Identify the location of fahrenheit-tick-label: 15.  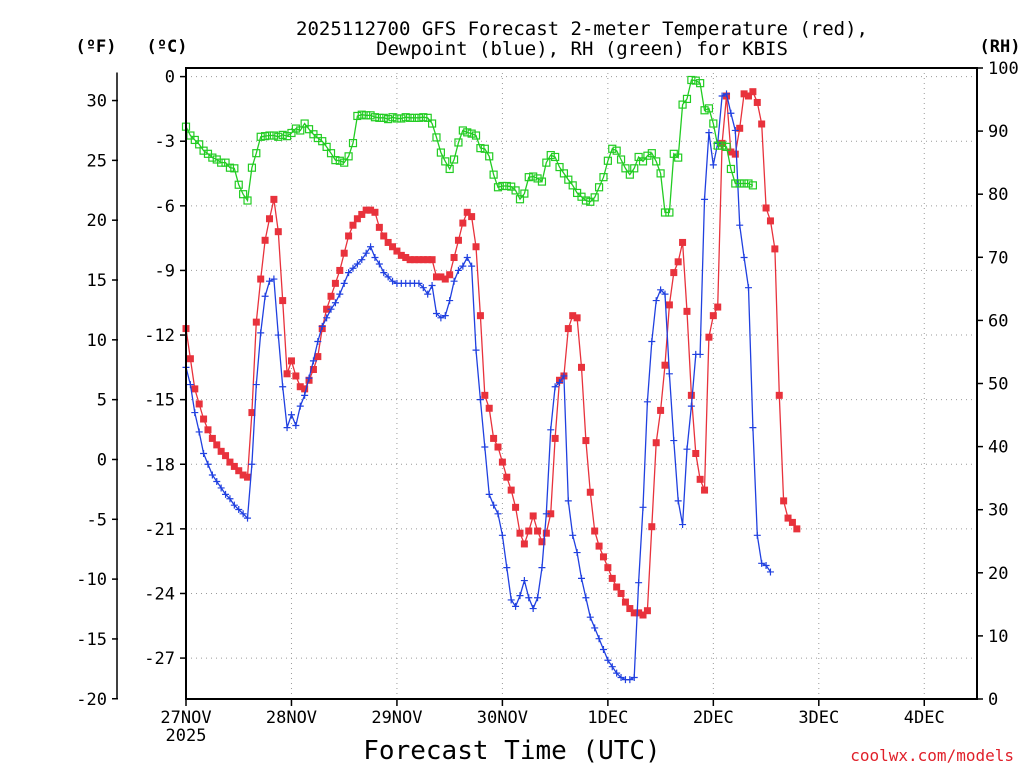
(97, 281).